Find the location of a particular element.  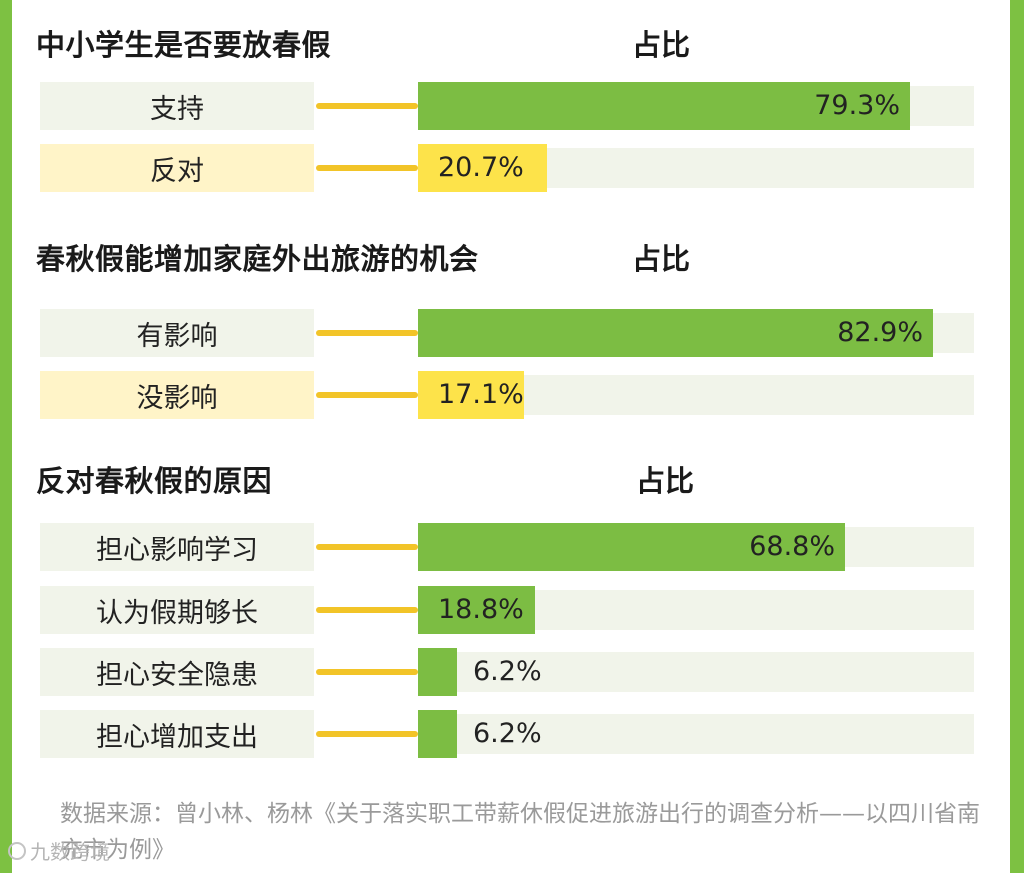

value-label: 68.8% is located at coordinates (792, 546).